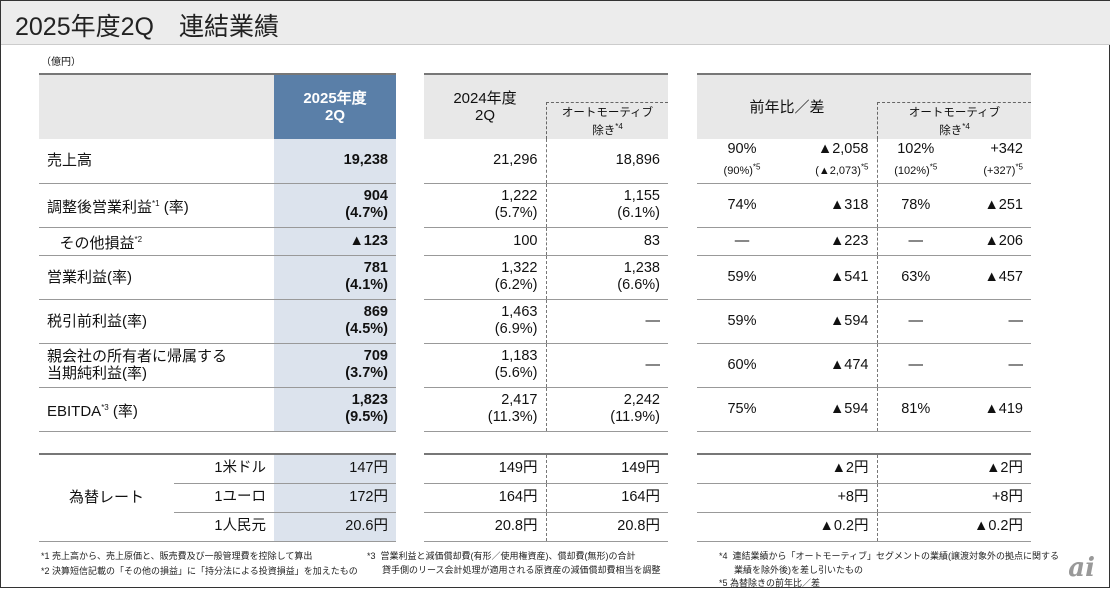 This screenshot has height=590, width=1110. Describe the element at coordinates (535, 527) in the screenshot. I see `fx-row: 1人民元 20.6円 20.8円 20.8円 ▲0.2円 ▲0.2円` at that location.